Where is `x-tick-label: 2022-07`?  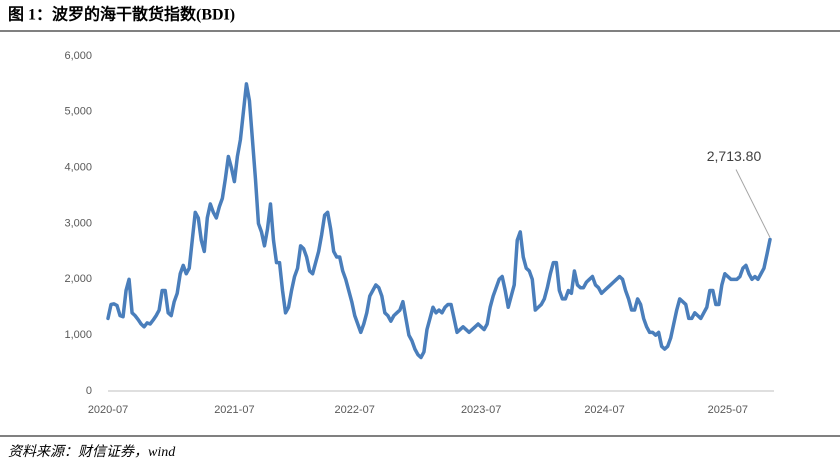 x-tick-label: 2022-07 is located at coordinates (355, 410).